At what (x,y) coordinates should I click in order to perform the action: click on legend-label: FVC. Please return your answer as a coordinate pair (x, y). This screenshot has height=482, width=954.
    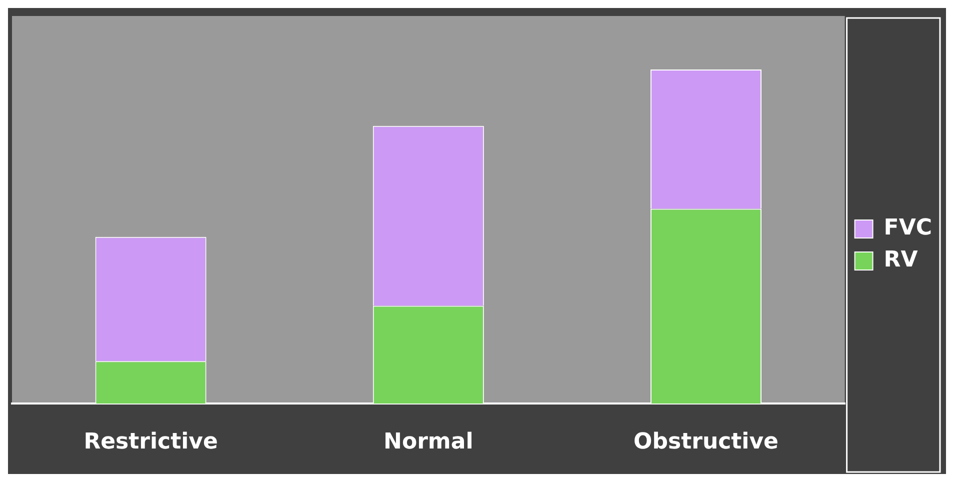
    Looking at the image, I should click on (908, 228).